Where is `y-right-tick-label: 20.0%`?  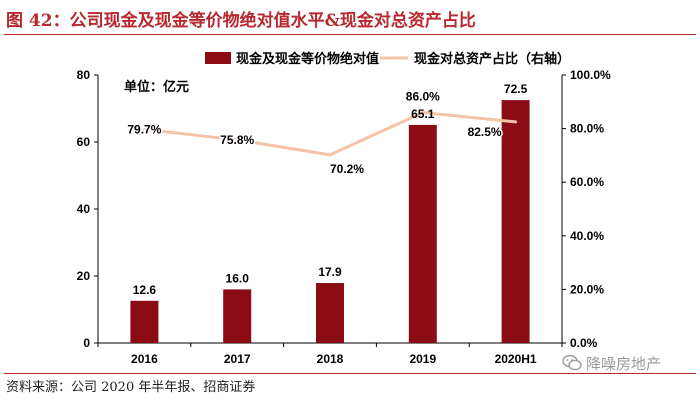 y-right-tick-label: 20.0% is located at coordinates (587, 289).